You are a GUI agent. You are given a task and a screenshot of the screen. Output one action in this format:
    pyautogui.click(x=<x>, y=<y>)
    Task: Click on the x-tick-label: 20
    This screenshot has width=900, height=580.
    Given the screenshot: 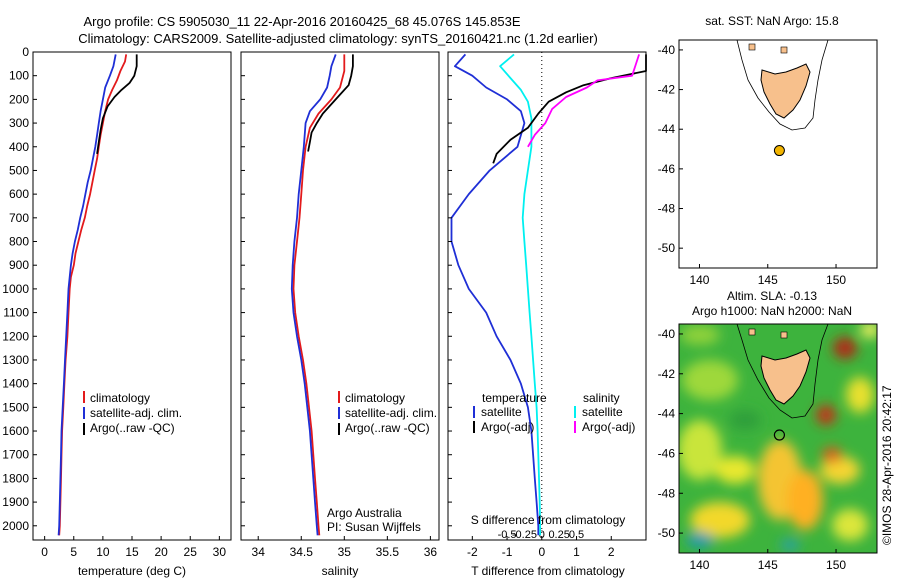 What is the action you would take?
    pyautogui.click(x=161, y=552)
    